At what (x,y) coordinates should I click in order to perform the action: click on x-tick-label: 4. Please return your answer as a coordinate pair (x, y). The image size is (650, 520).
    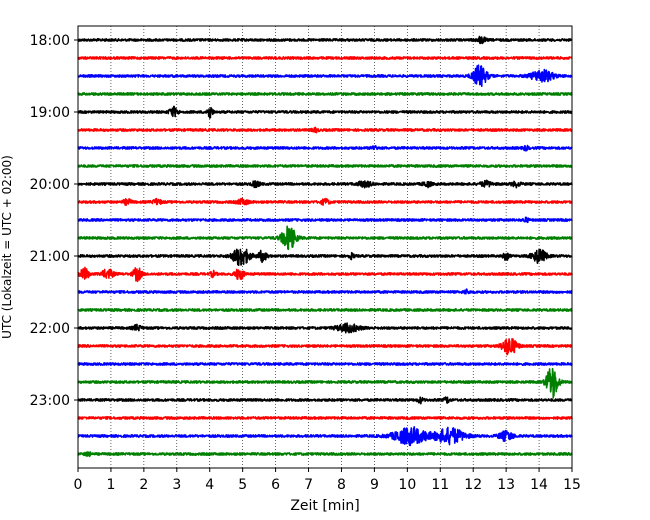
    Looking at the image, I should click on (209, 485).